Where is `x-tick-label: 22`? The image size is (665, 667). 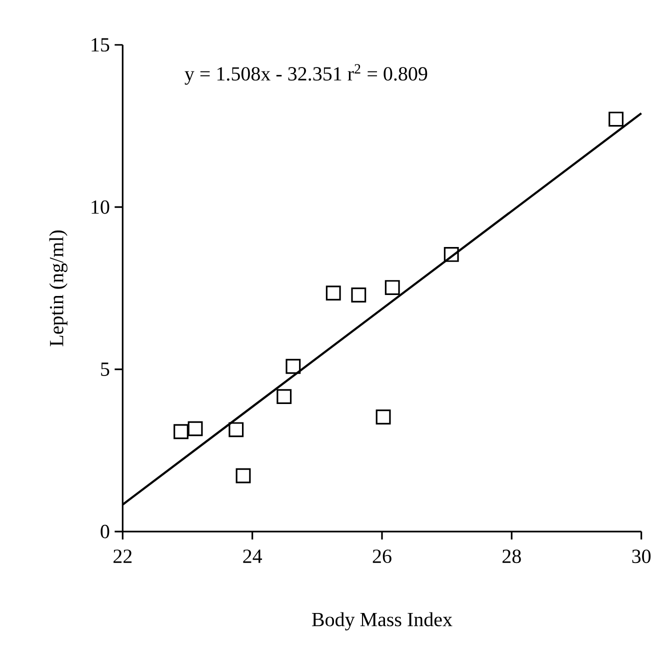
x-tick-label: 22 is located at coordinates (123, 556).